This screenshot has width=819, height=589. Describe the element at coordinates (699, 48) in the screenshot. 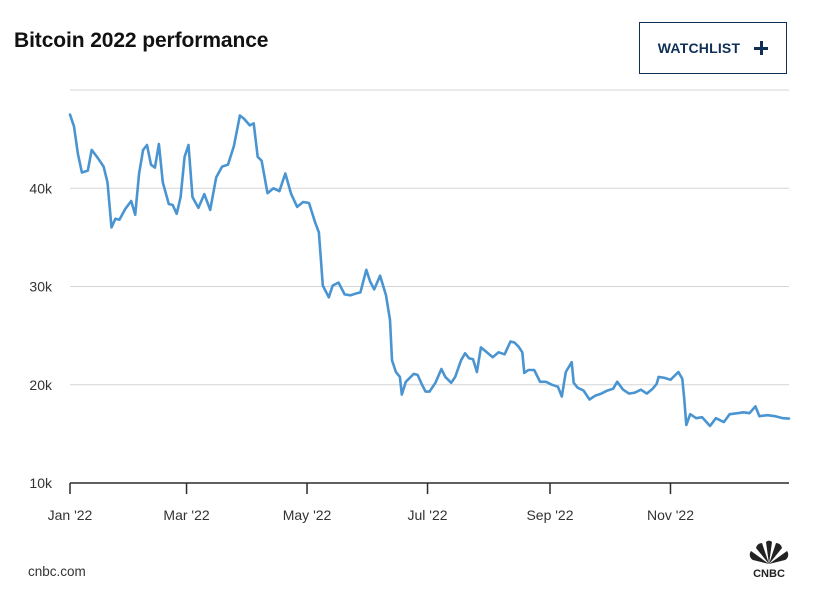

I see `watchlist-button-label: WATCHLIST` at that location.